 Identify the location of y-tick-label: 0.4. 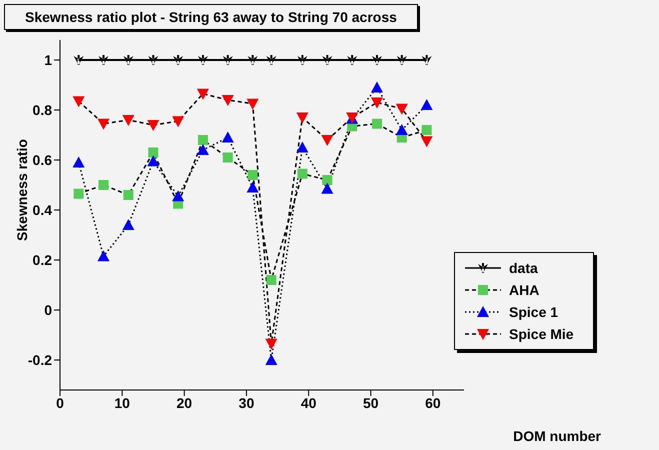
(42, 210).